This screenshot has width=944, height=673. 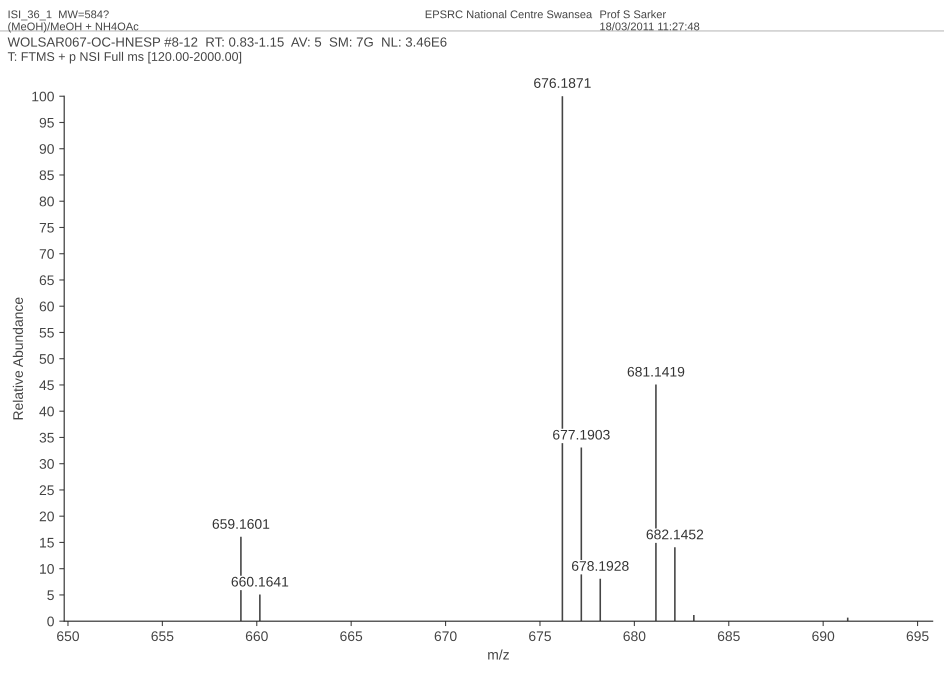 What do you see at coordinates (445, 636) in the screenshot?
I see `x-tick-label: 670` at bounding box center [445, 636].